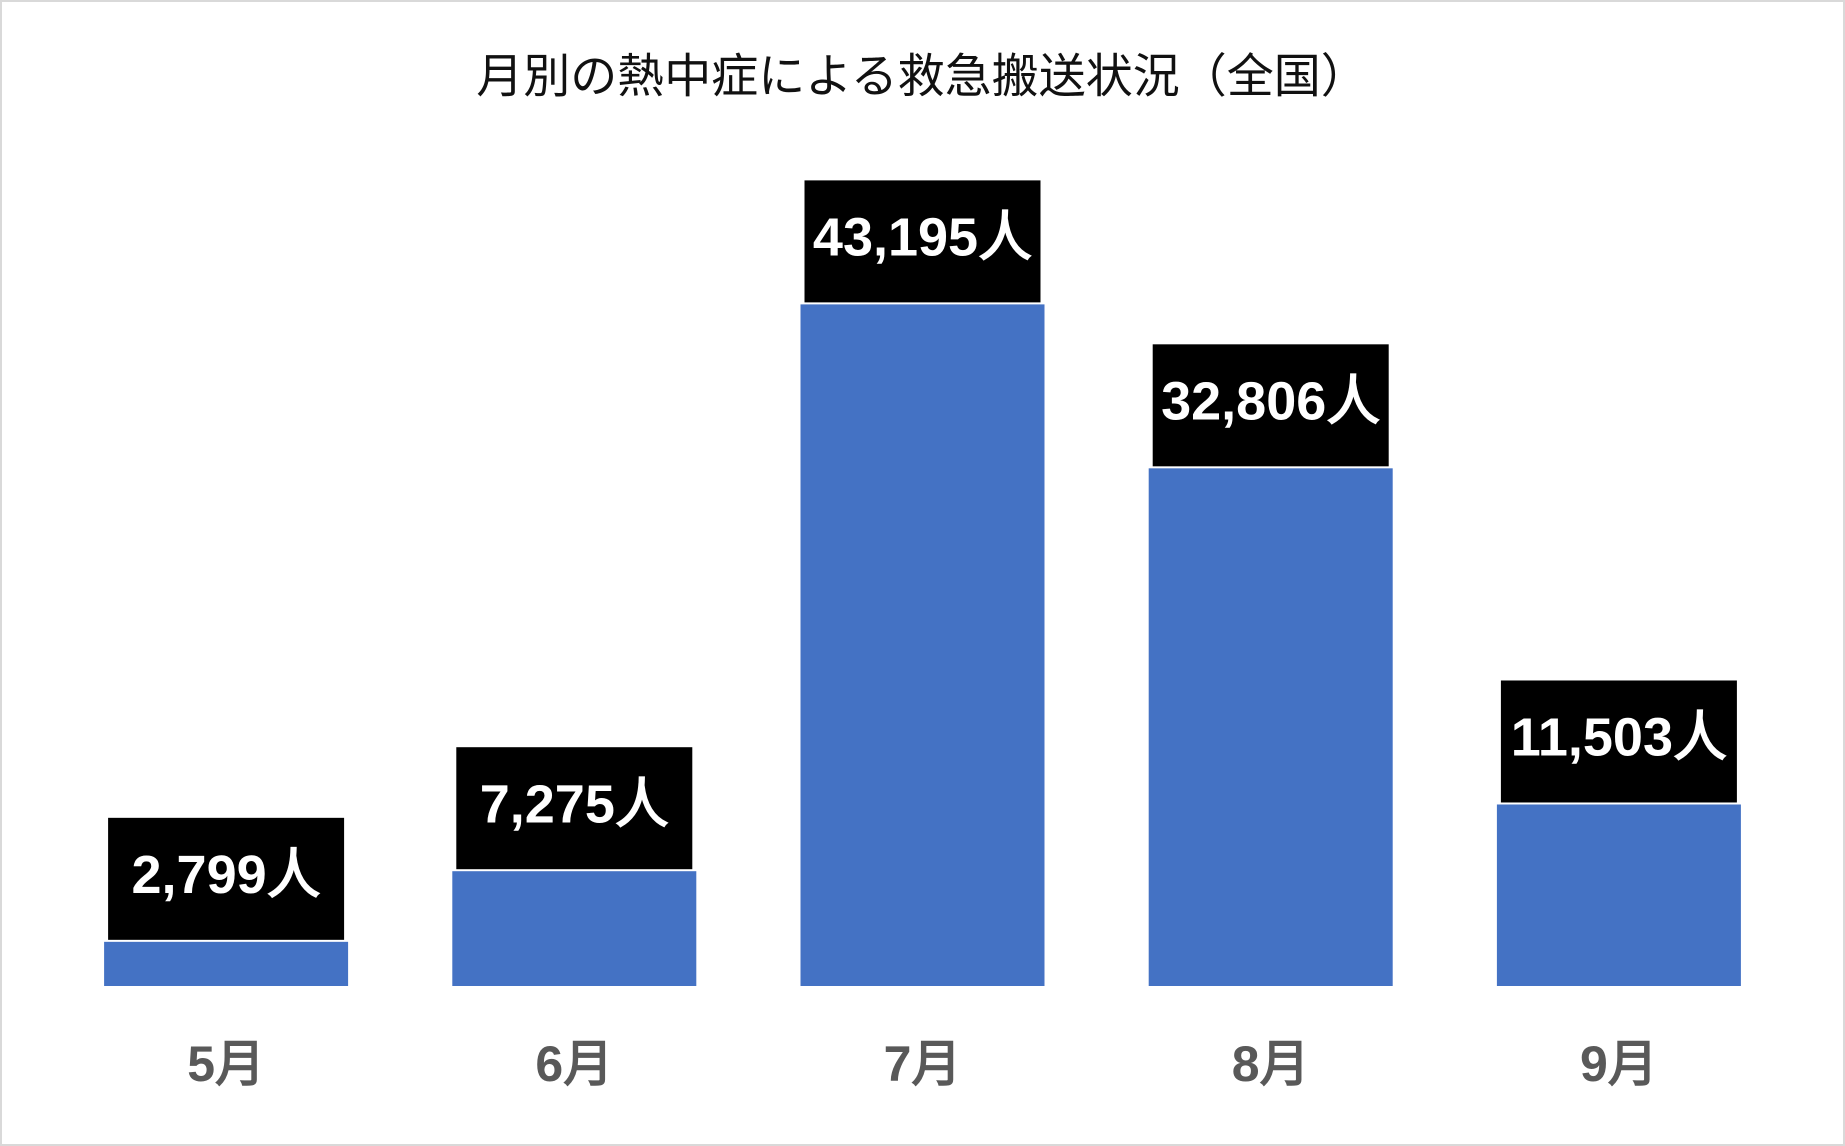  Describe the element at coordinates (574, 804) in the screenshot. I see `value-label: 7,275人` at that location.